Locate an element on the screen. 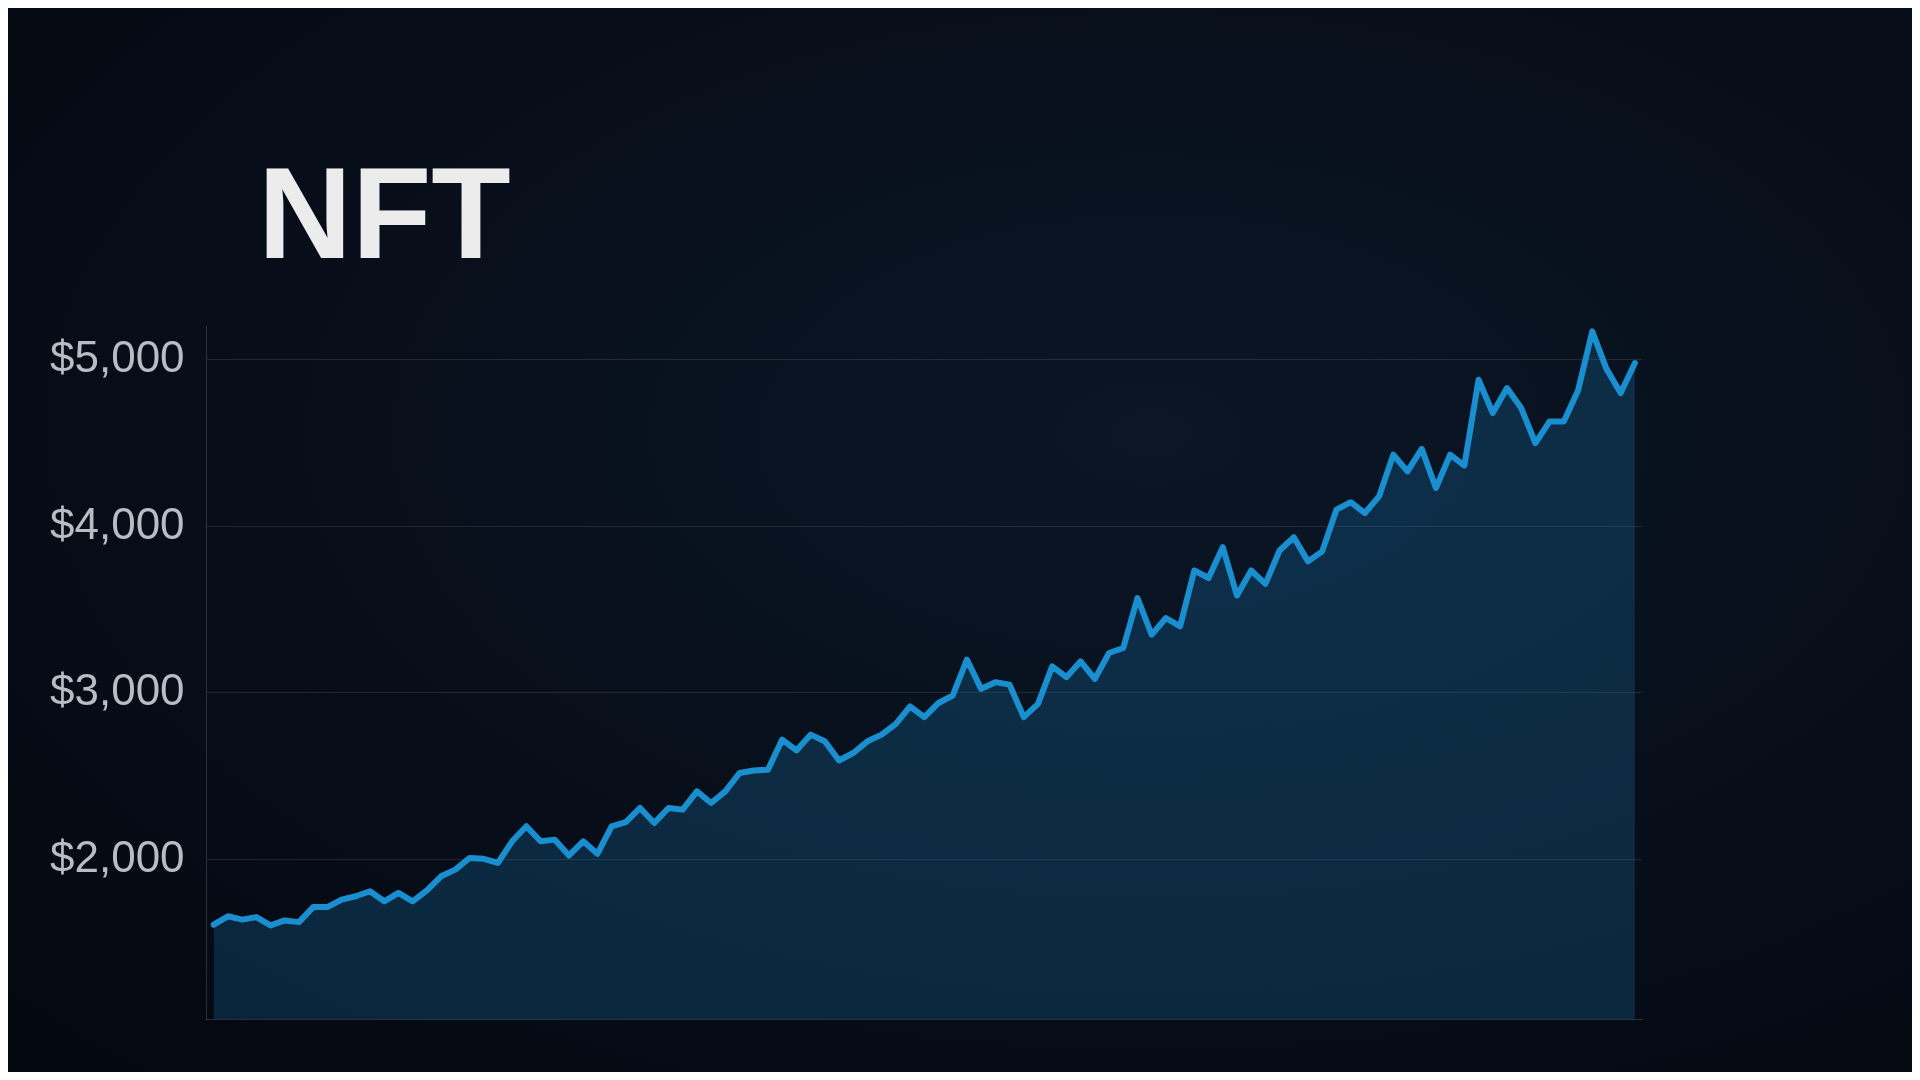 The image size is (1920, 1080). y-tick-label: $4,000 is located at coordinates (117, 523).